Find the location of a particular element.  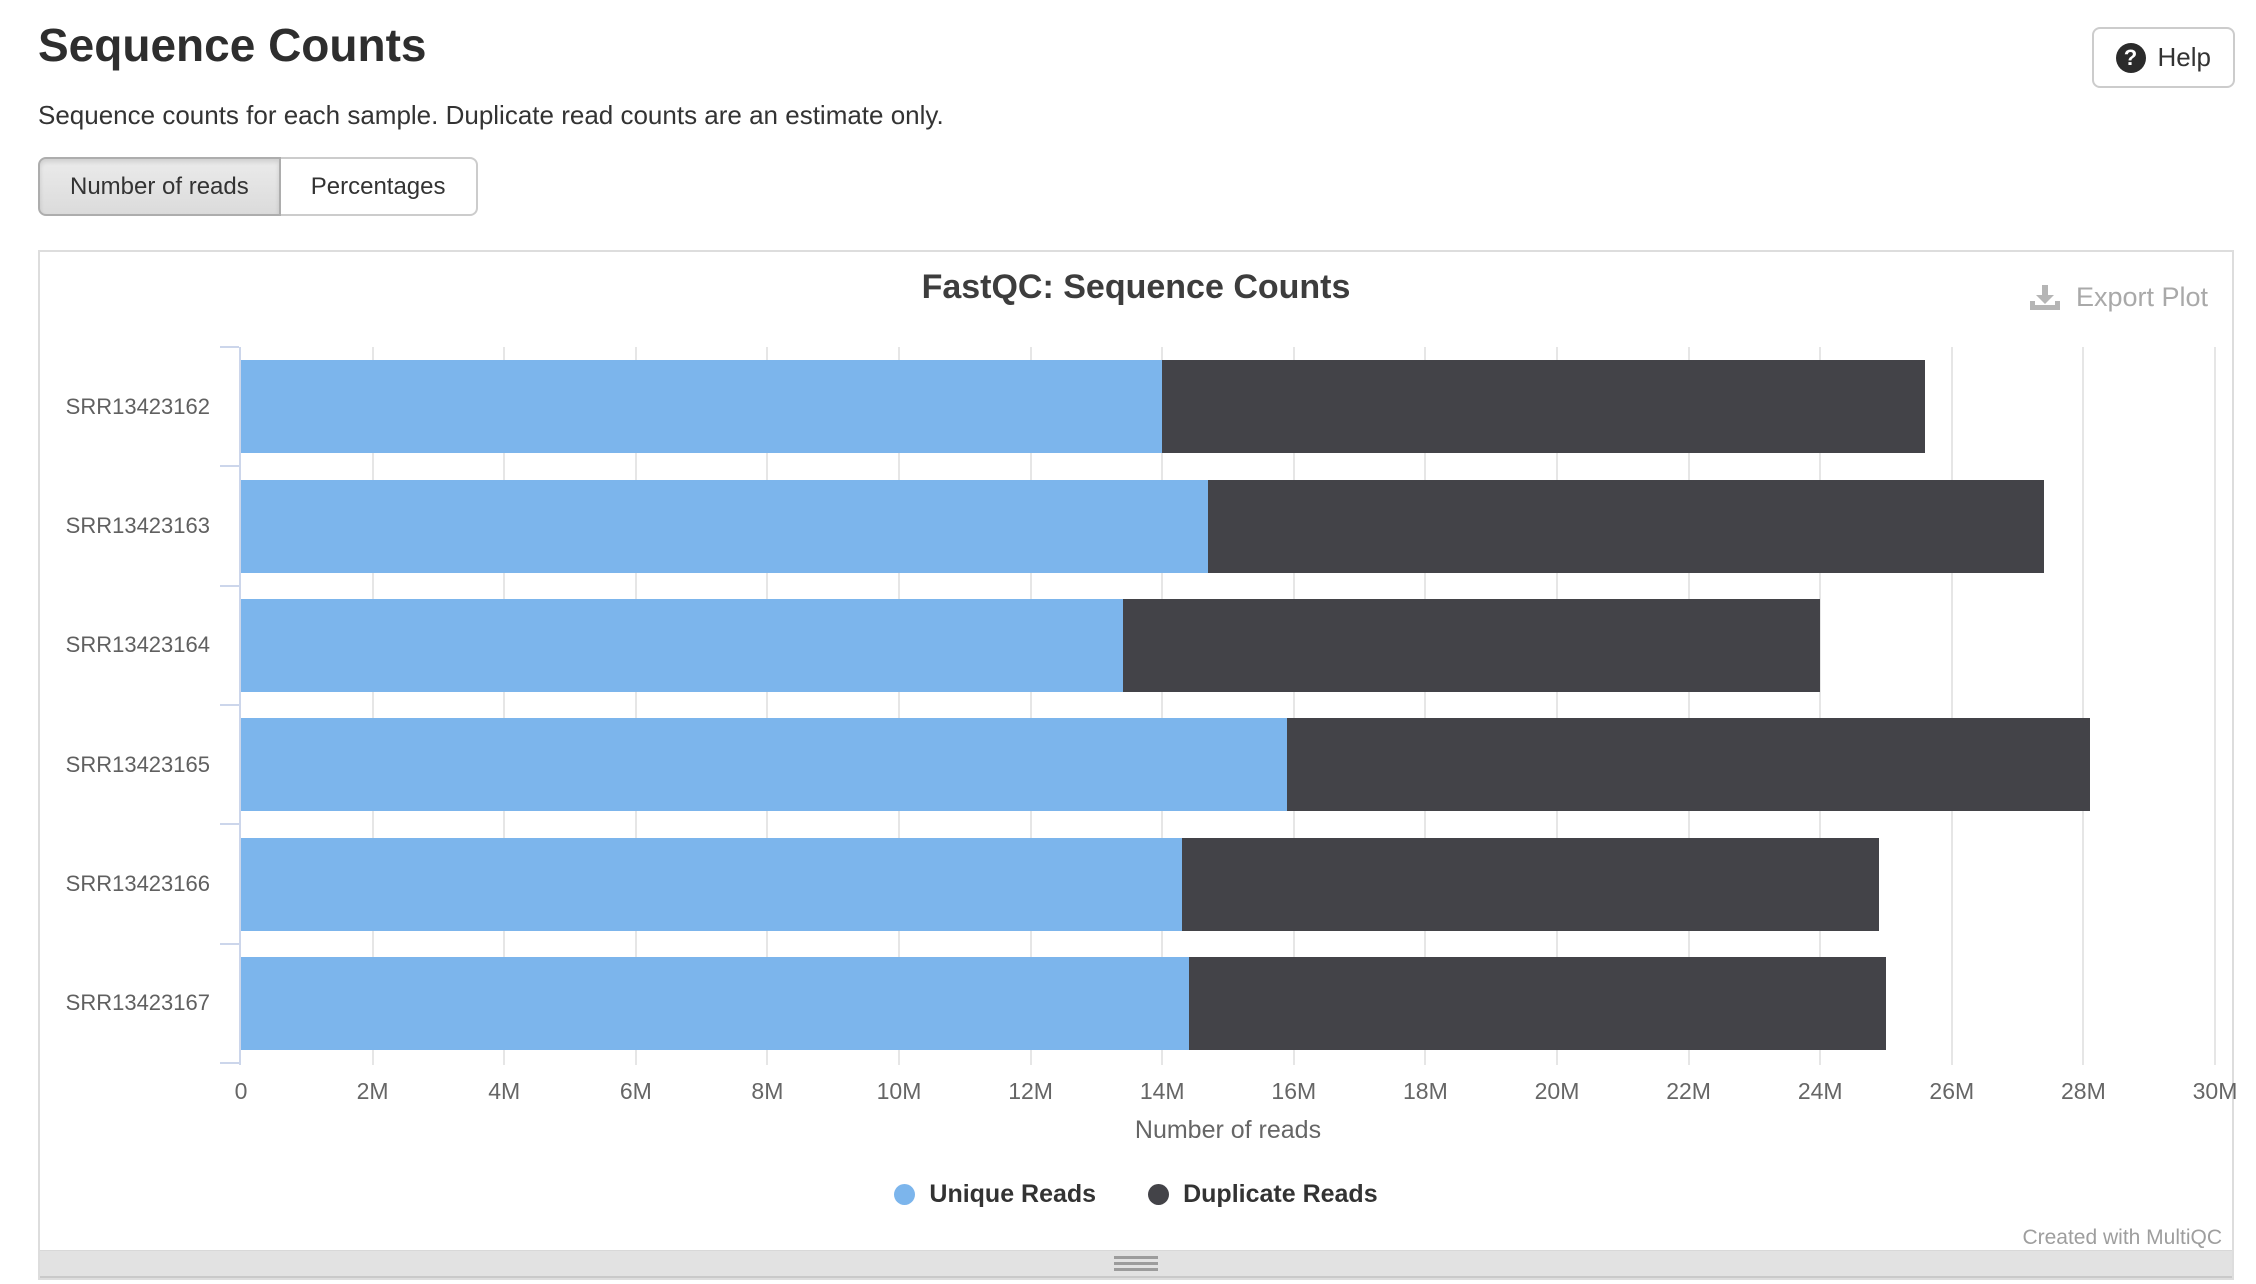

toggle-percentages-button: Percentages is located at coordinates (379, 186).